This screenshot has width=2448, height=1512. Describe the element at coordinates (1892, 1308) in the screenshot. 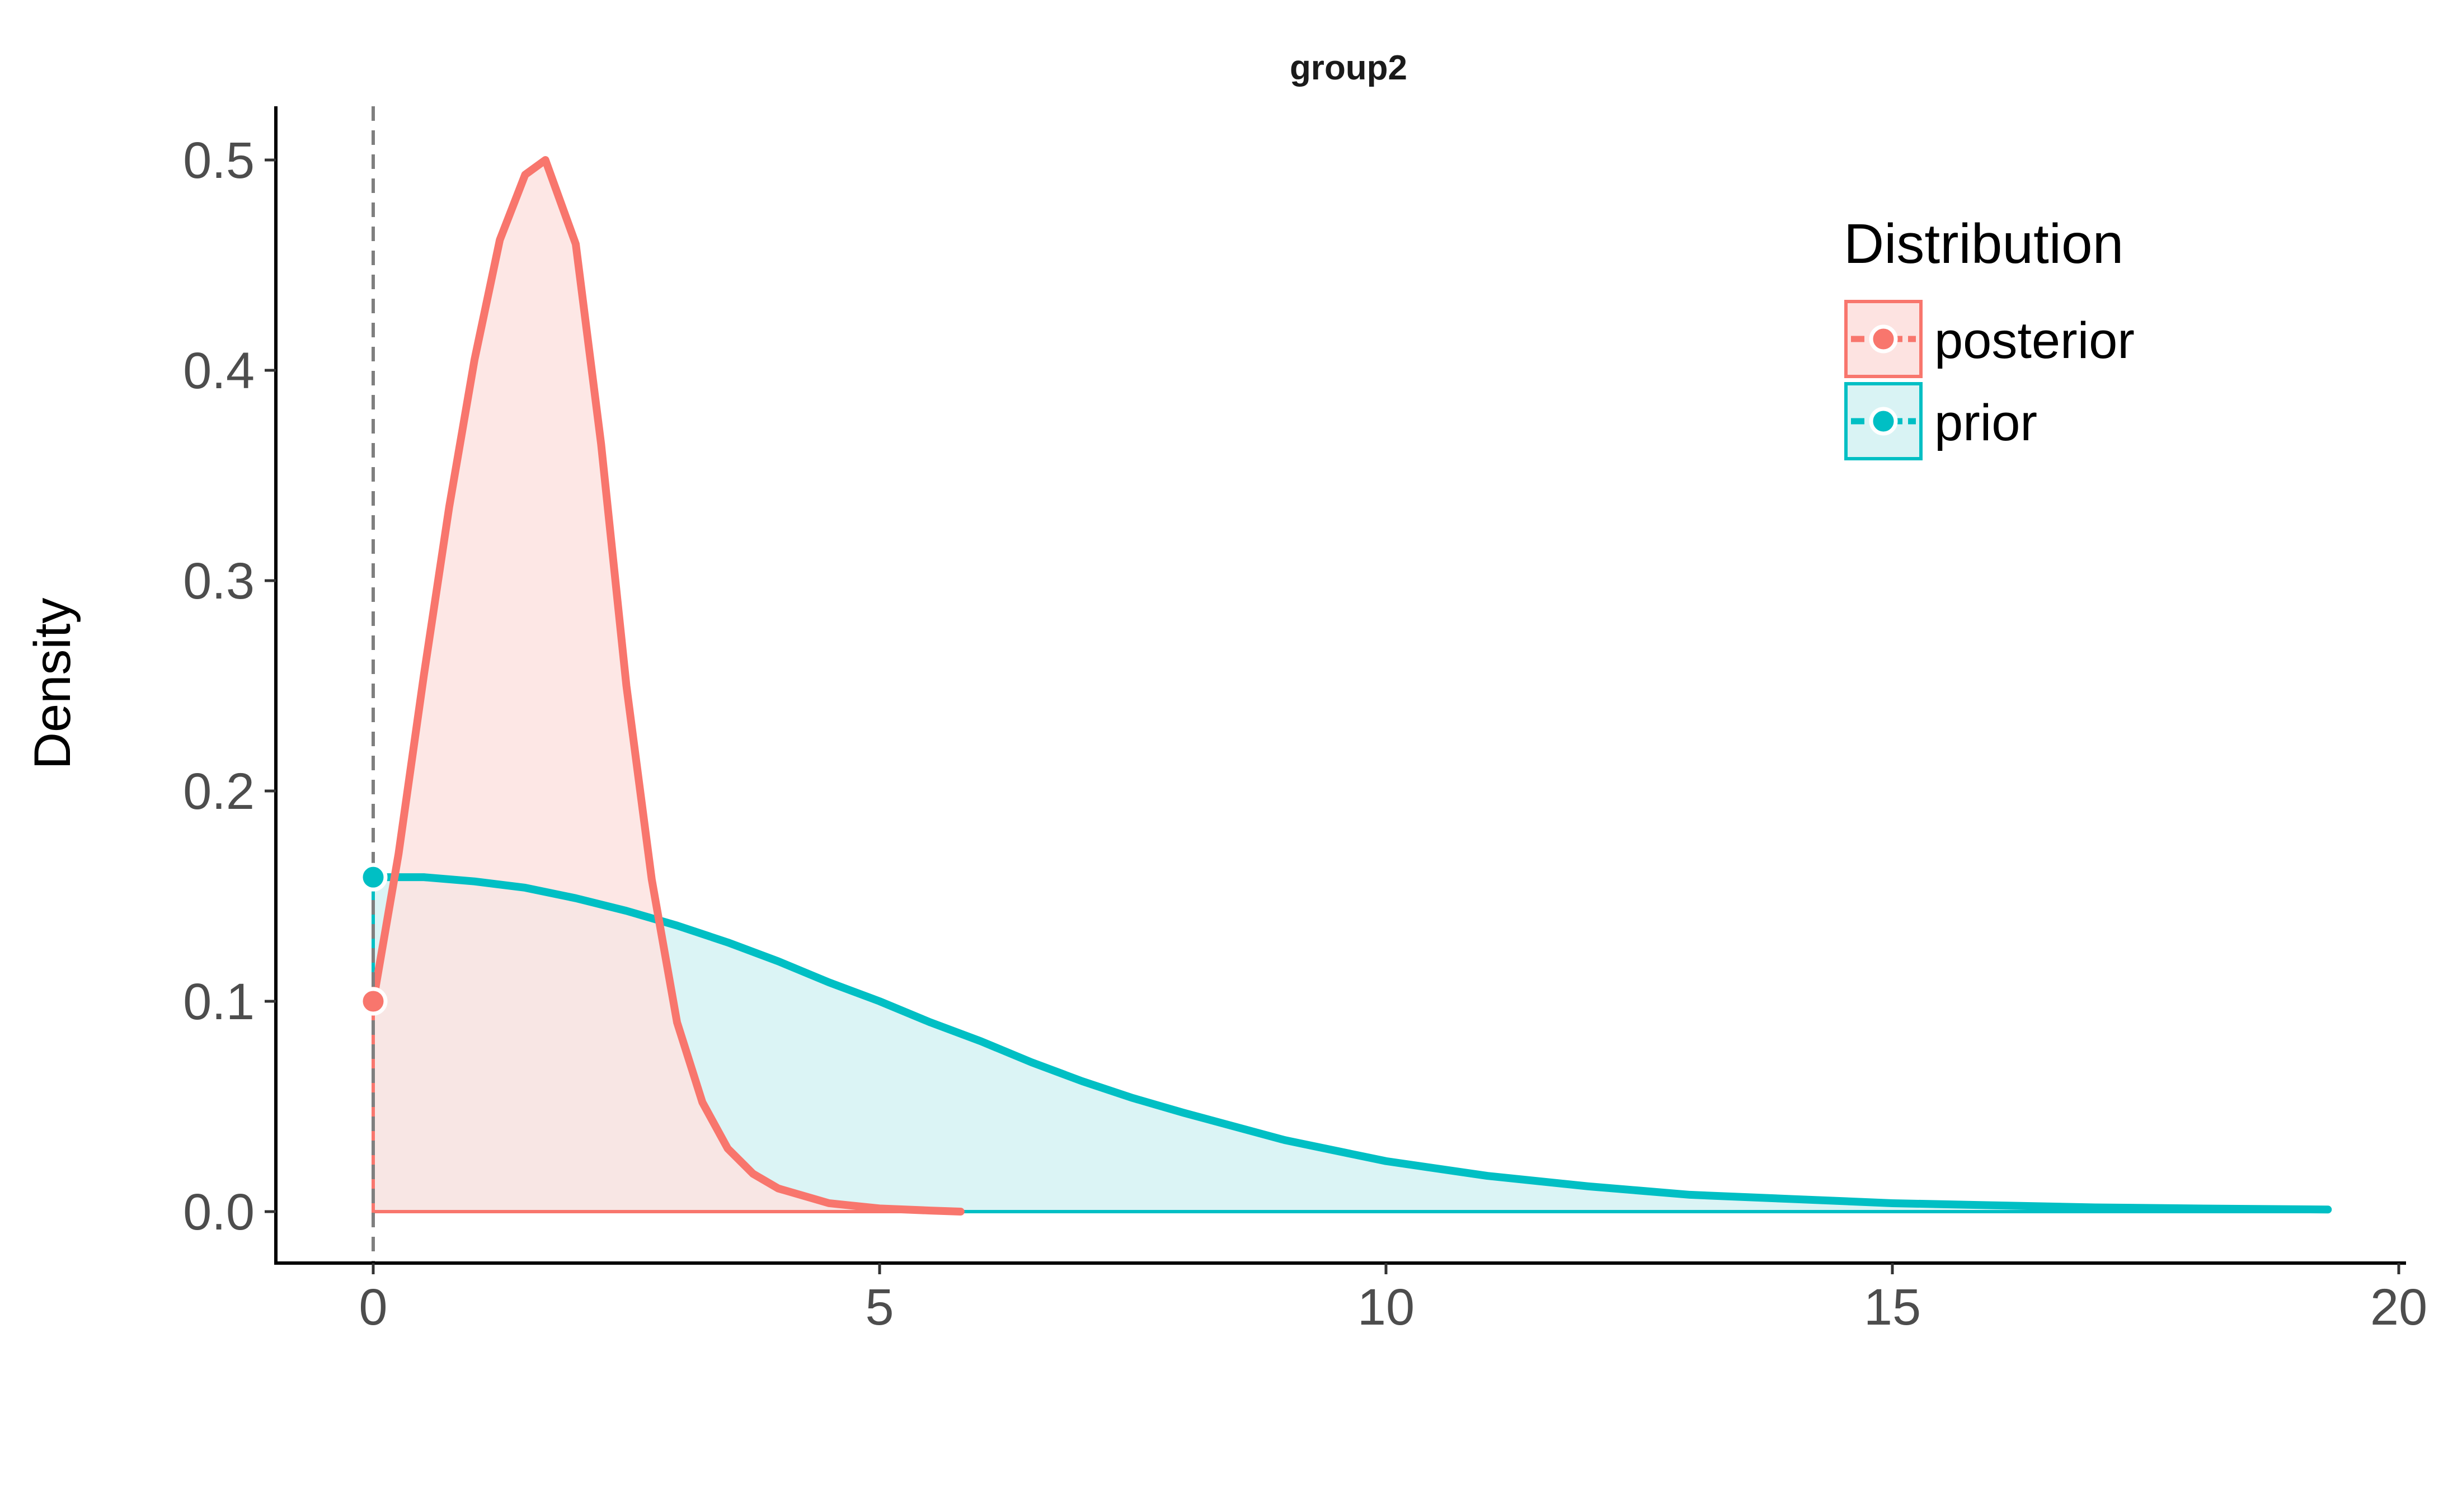

I see `x-tick-label: 15` at that location.